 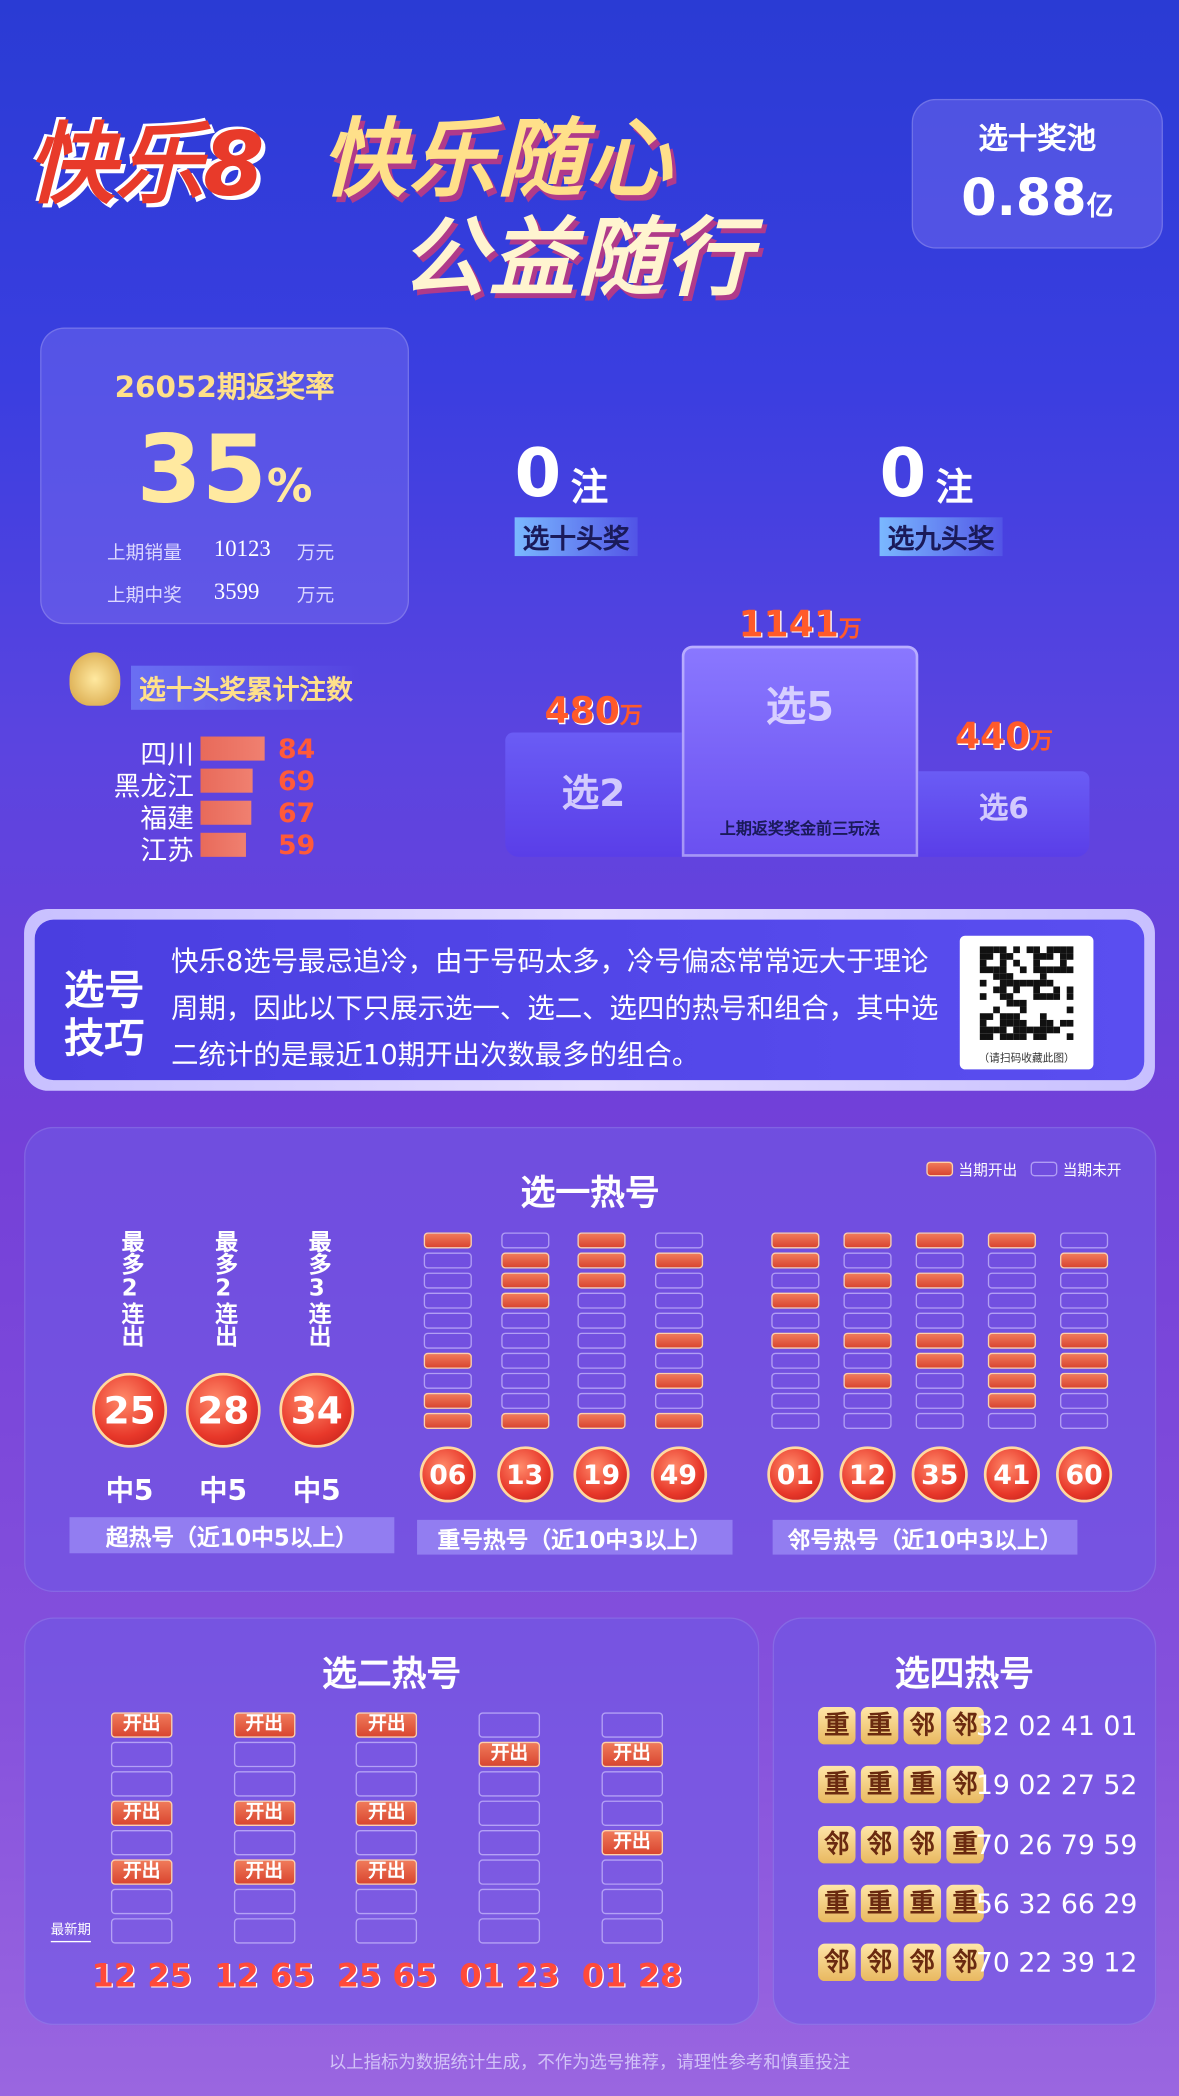 What do you see at coordinates (144, 553) in the screenshot?
I see `row-label: 上期销量` at bounding box center [144, 553].